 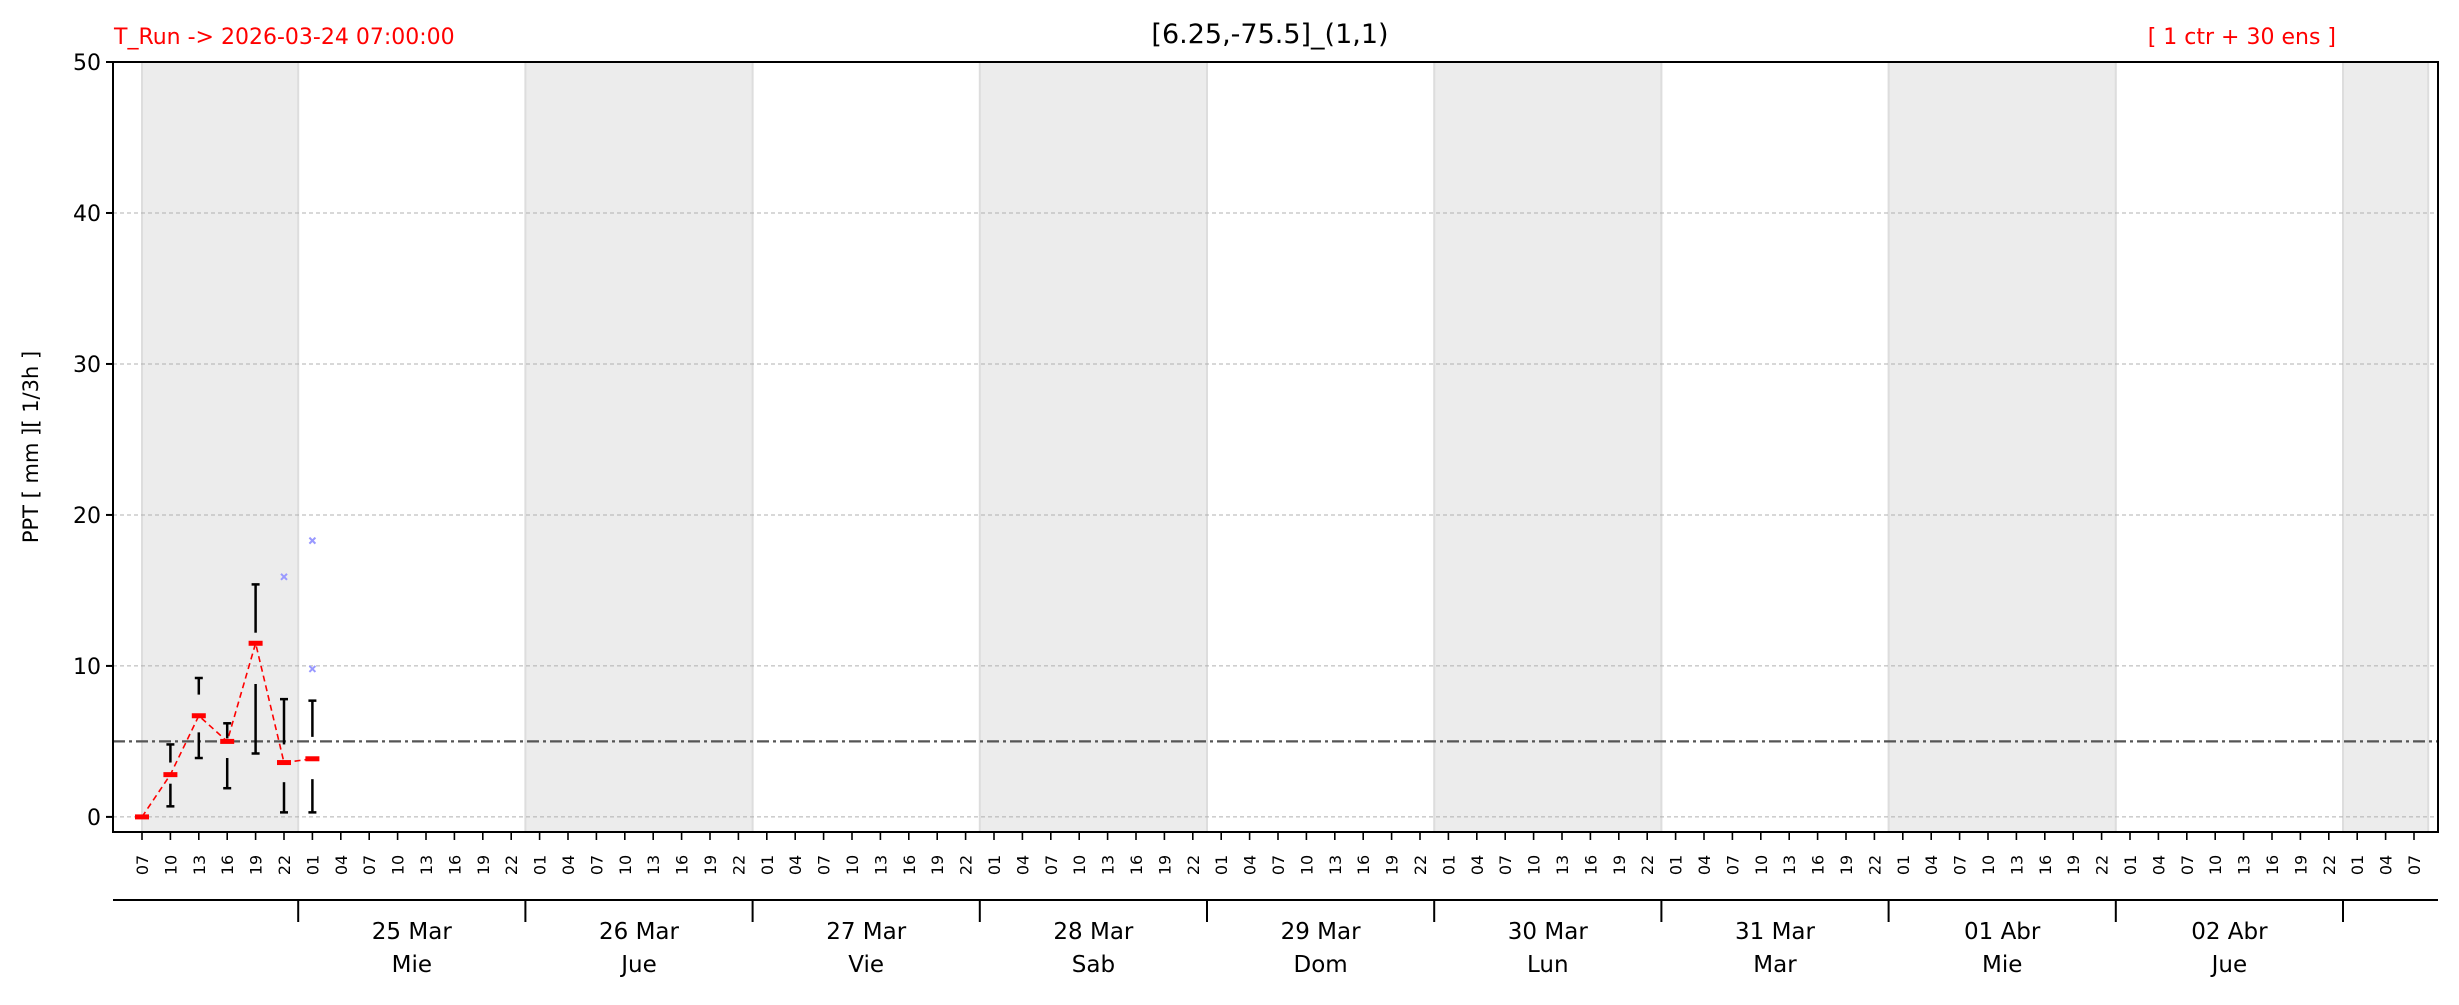 What do you see at coordinates (87, 214) in the screenshot?
I see `y-tick-label: 40` at bounding box center [87, 214].